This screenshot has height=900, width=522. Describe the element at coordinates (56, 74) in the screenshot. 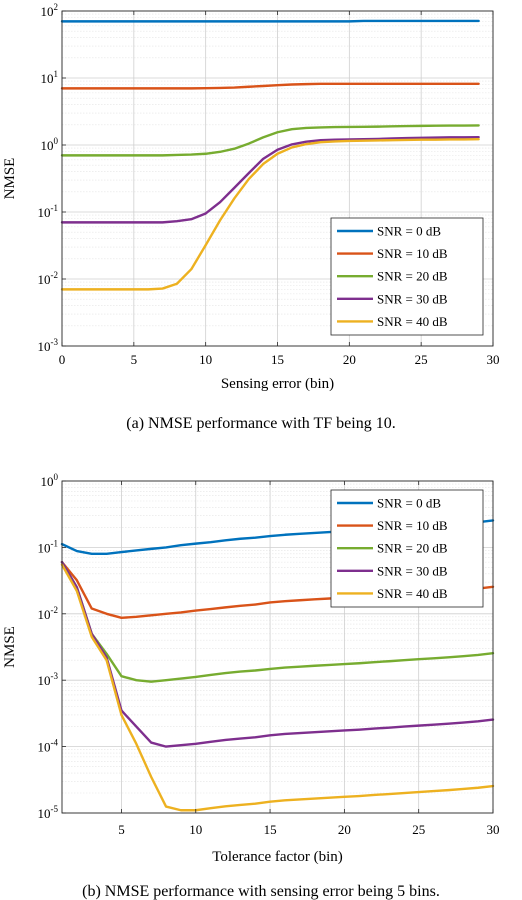

I see `y-tick-exponent: 1` at that location.